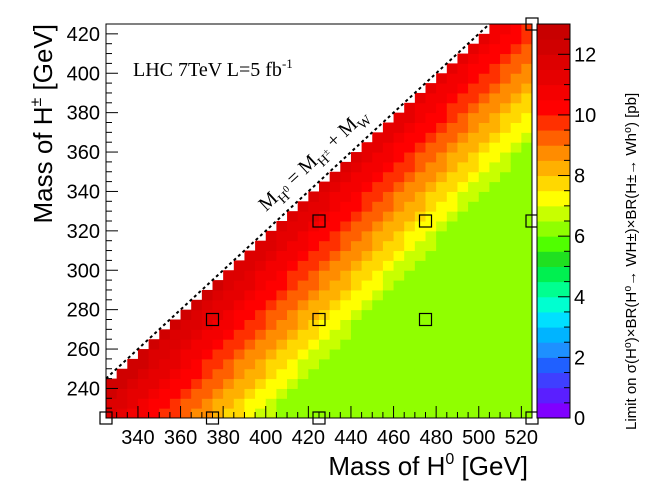 The height and width of the screenshot is (498, 664). I want to click on x-tick-label: 440, so click(350, 438).